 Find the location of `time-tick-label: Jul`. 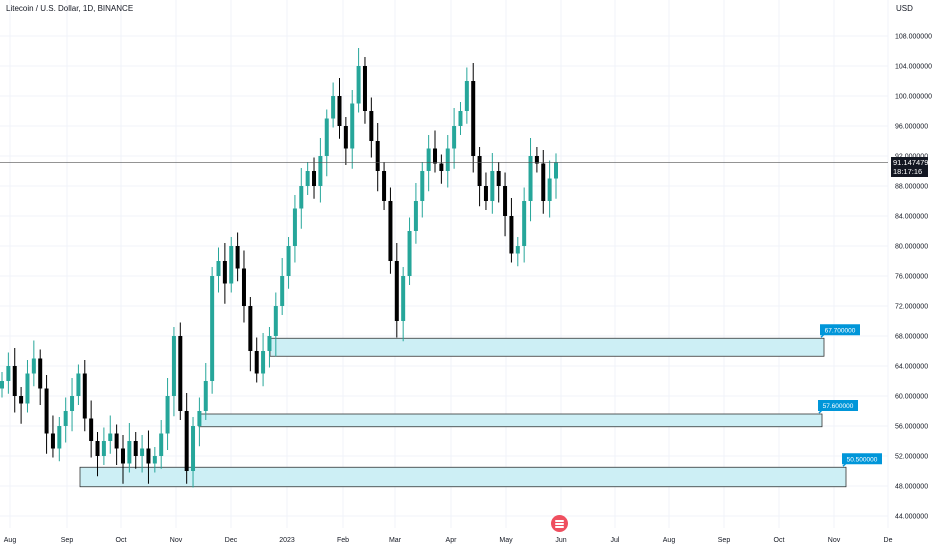

time-tick-label: Jul is located at coordinates (615, 540).